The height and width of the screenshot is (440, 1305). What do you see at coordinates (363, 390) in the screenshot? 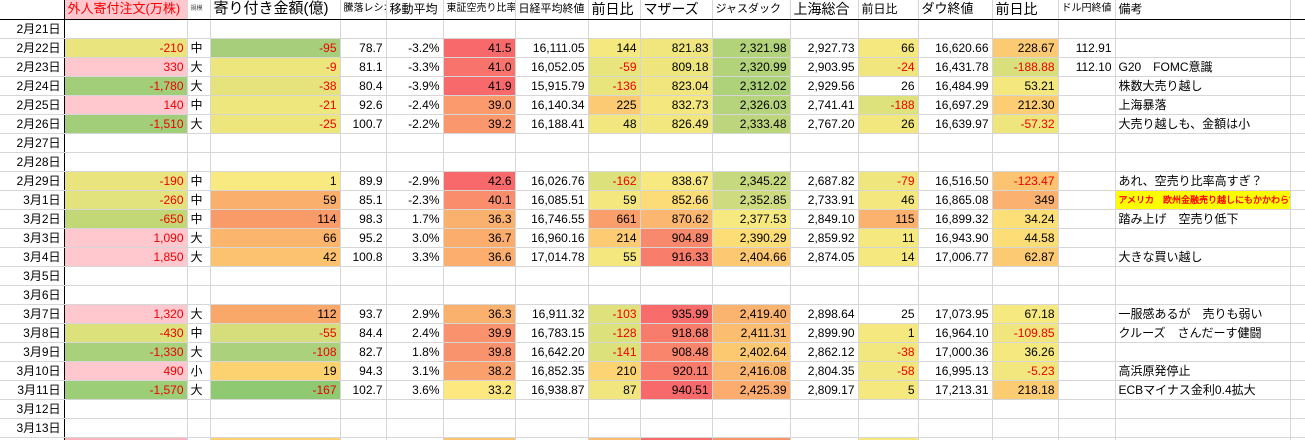
I see `cell-ratio: 102.7` at bounding box center [363, 390].